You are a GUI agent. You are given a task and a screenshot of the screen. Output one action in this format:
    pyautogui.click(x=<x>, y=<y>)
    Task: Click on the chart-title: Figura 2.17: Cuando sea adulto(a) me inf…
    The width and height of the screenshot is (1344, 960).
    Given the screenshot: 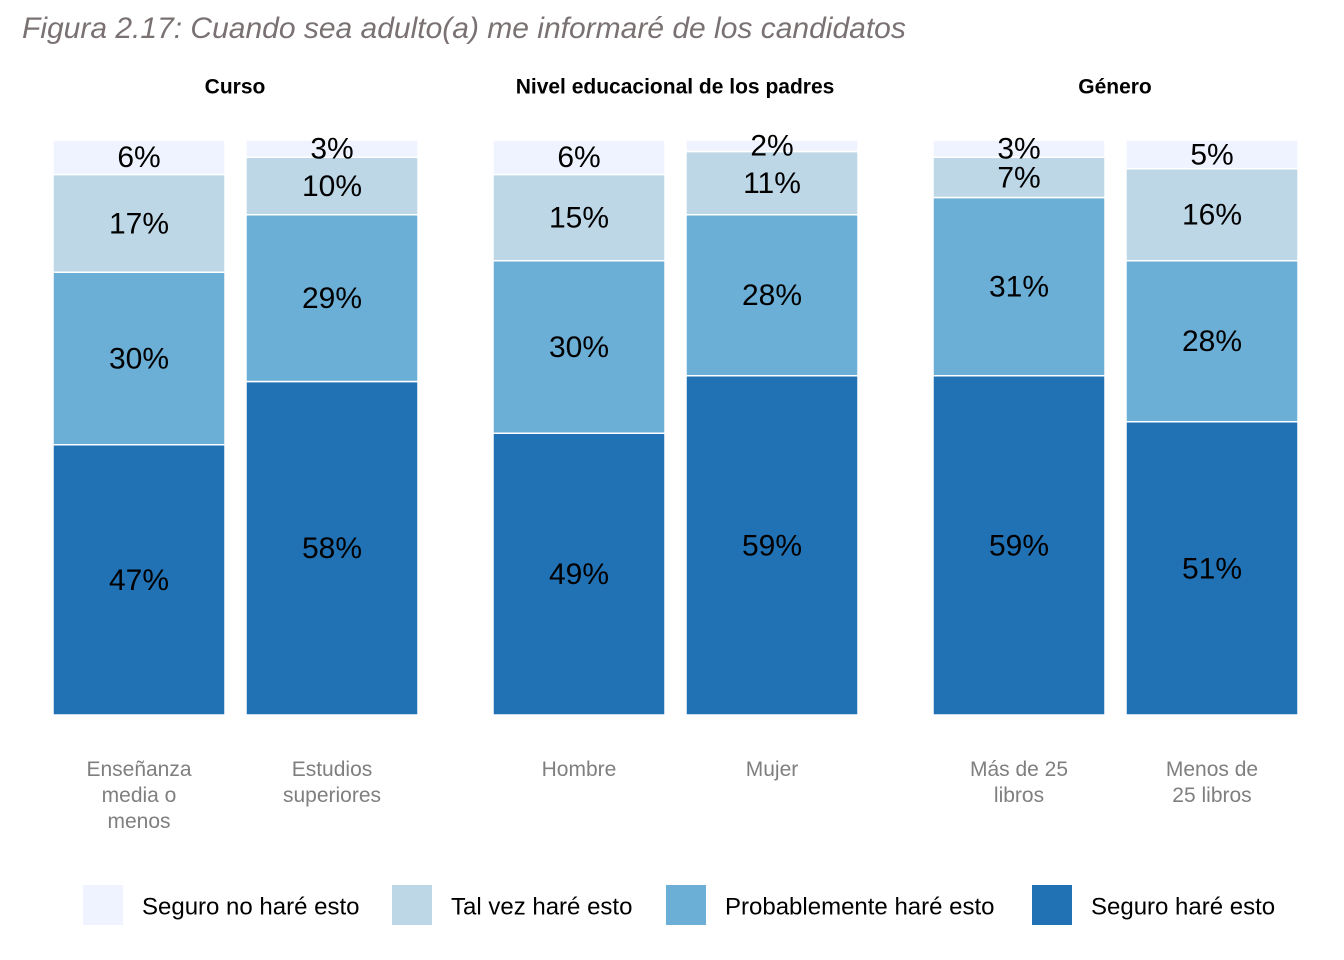 What is the action you would take?
    pyautogui.click(x=464, y=28)
    